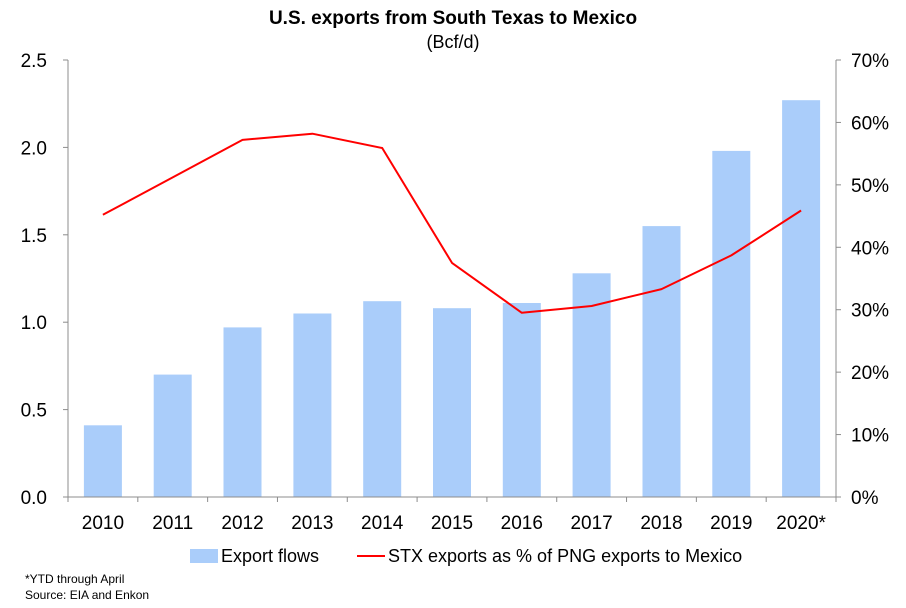 Image resolution: width=906 pixels, height=608 pixels. I want to click on legend-label-export-flows: Export flows, so click(270, 556).